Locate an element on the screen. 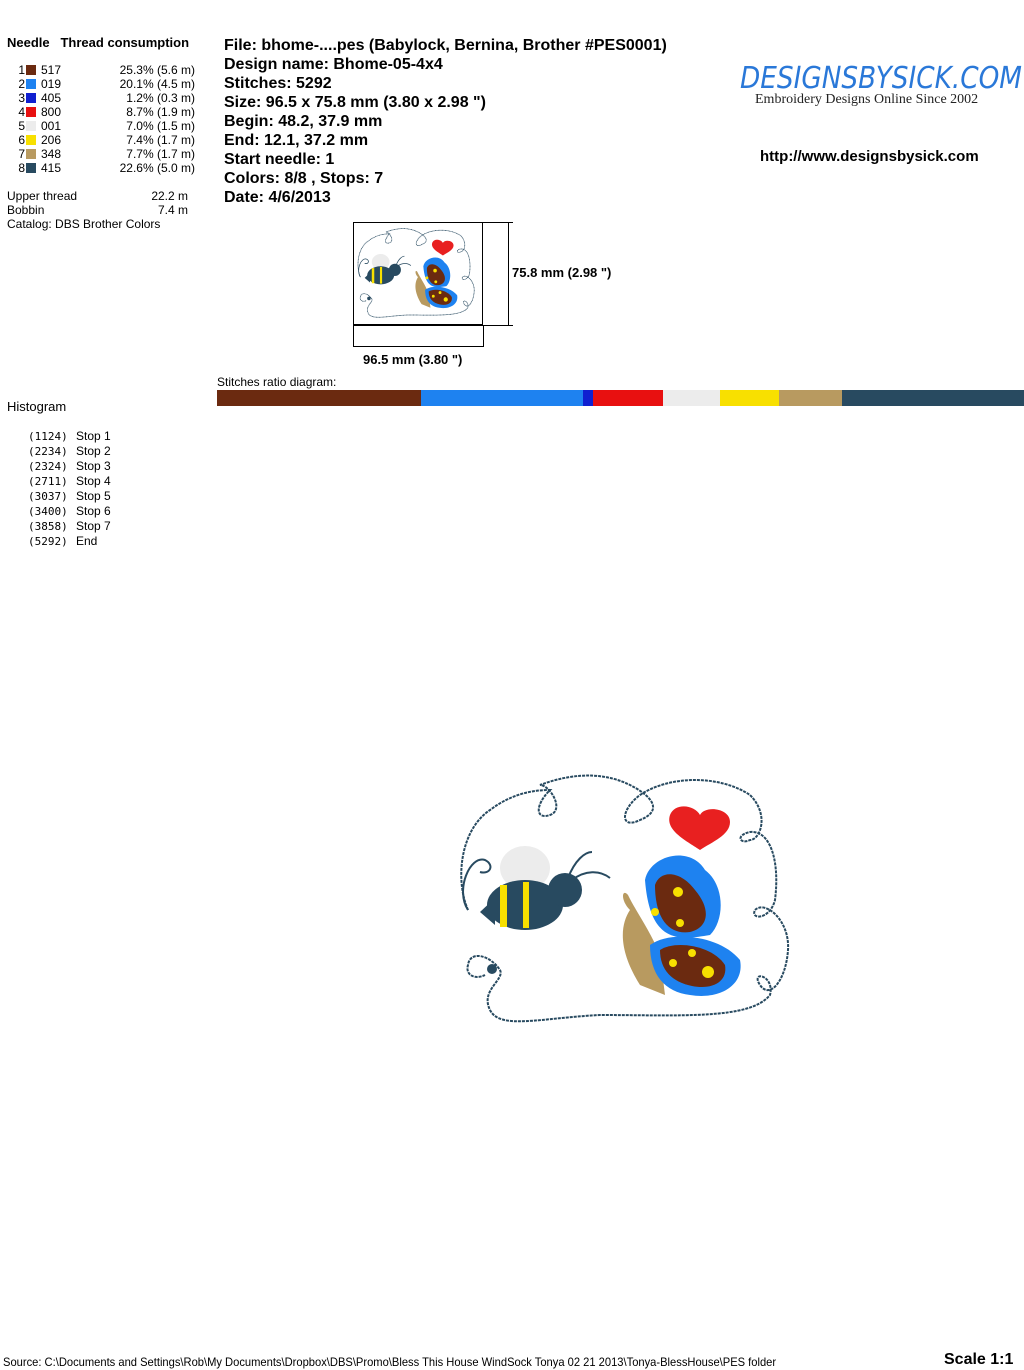 Image resolution: width=1024 pixels, height=1370 pixels. histogram-label: Histogram is located at coordinates (37, 406).